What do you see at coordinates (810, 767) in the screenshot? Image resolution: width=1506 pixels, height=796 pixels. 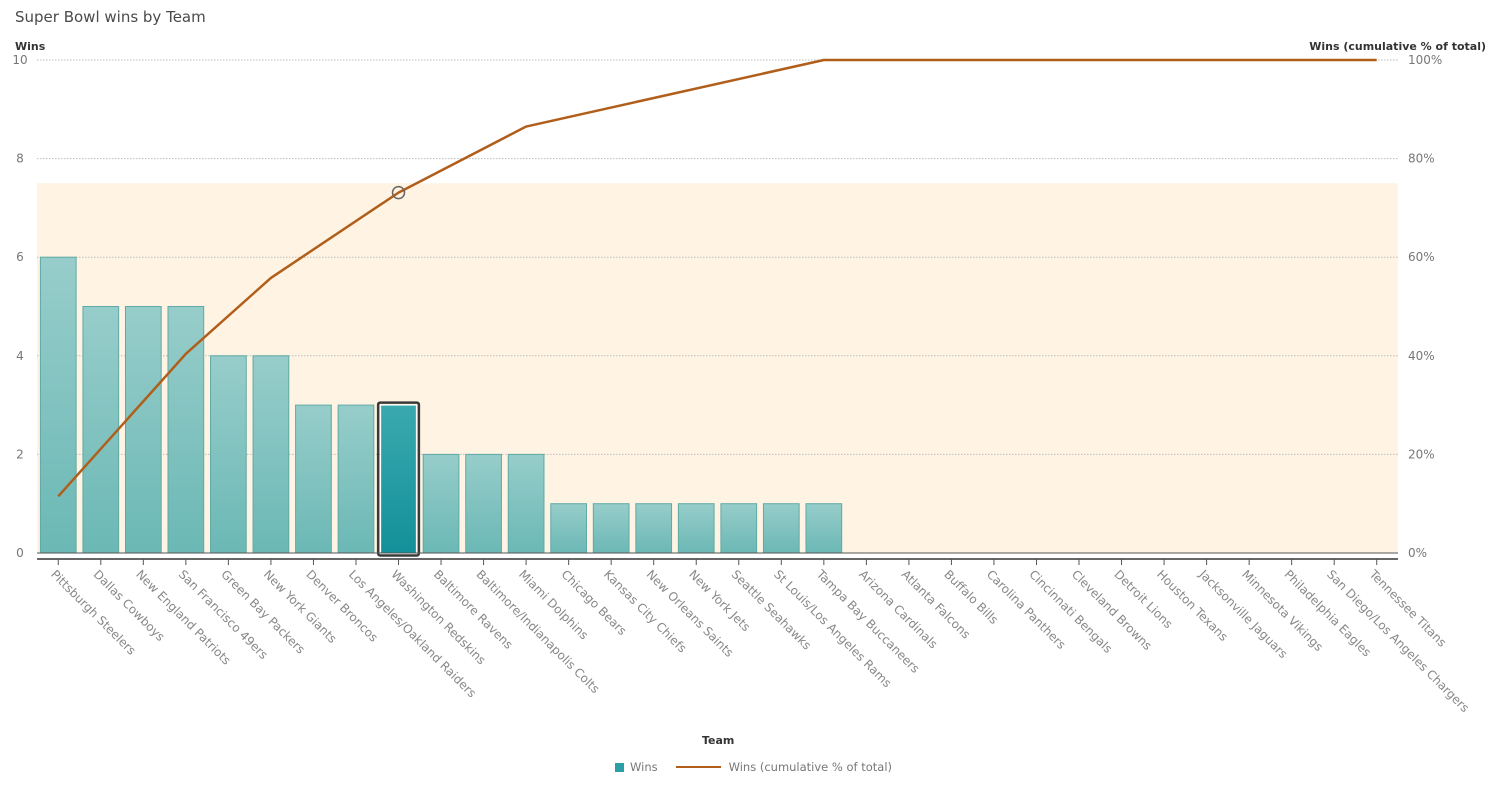 I see `legend-line-label: Wins (cumulative % of total)` at bounding box center [810, 767].